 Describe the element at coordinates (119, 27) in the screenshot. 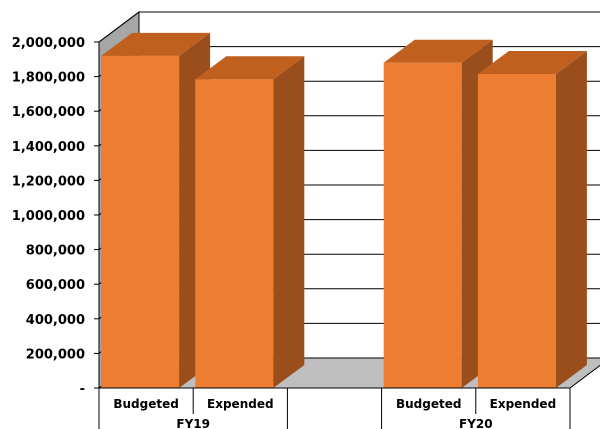

I see `gridline-side` at that location.